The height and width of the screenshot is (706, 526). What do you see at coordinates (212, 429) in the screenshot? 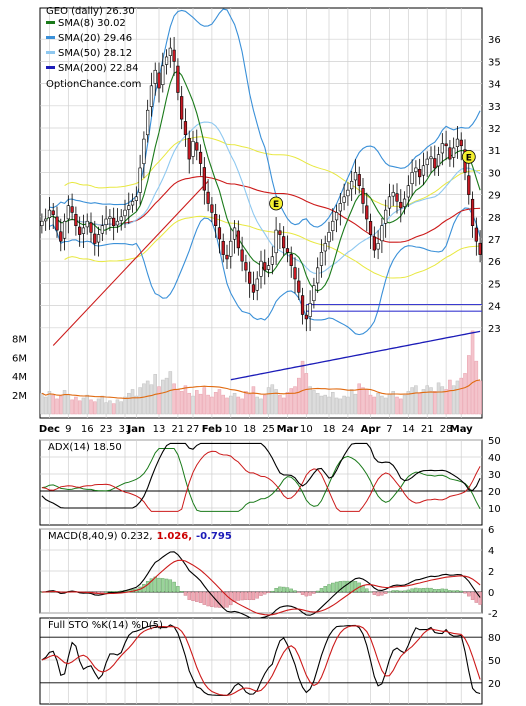
I see `x-tick-label: Feb` at bounding box center [212, 429].